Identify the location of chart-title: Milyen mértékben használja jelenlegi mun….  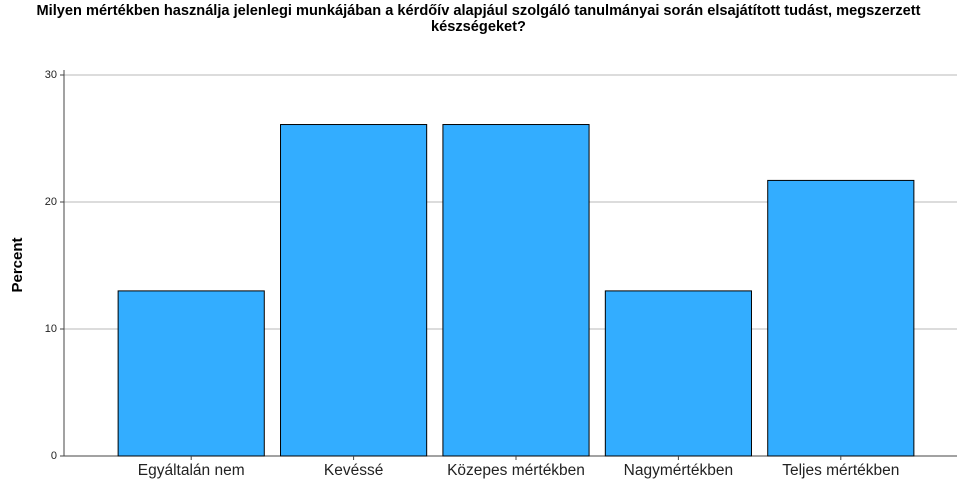
(478, 19).